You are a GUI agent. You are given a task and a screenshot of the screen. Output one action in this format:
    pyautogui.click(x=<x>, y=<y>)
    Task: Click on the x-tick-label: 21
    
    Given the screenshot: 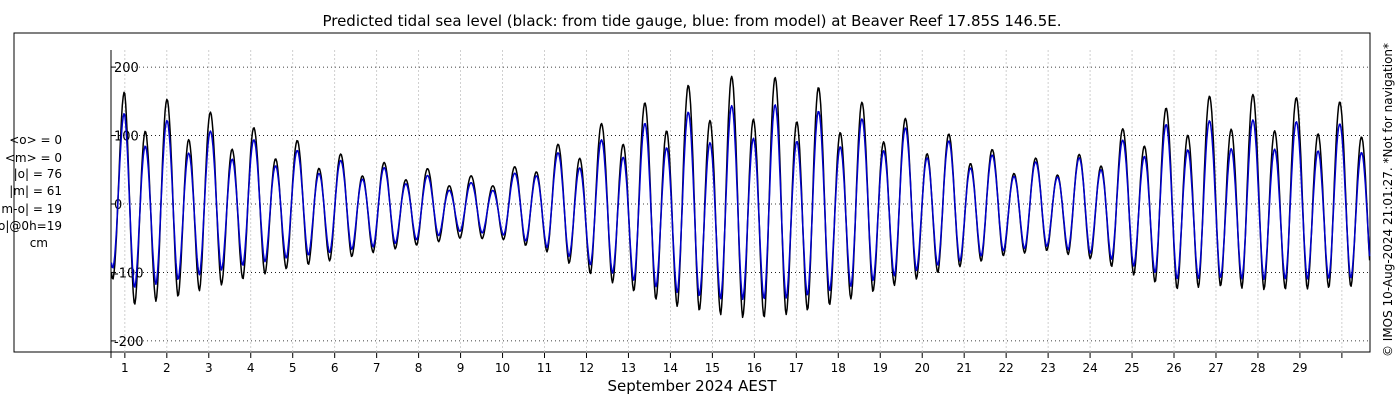 What is the action you would take?
    pyautogui.click(x=964, y=368)
    